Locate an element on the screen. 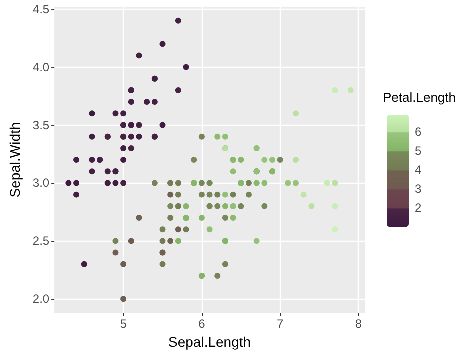  color-bar-label: 2 is located at coordinates (418, 208).